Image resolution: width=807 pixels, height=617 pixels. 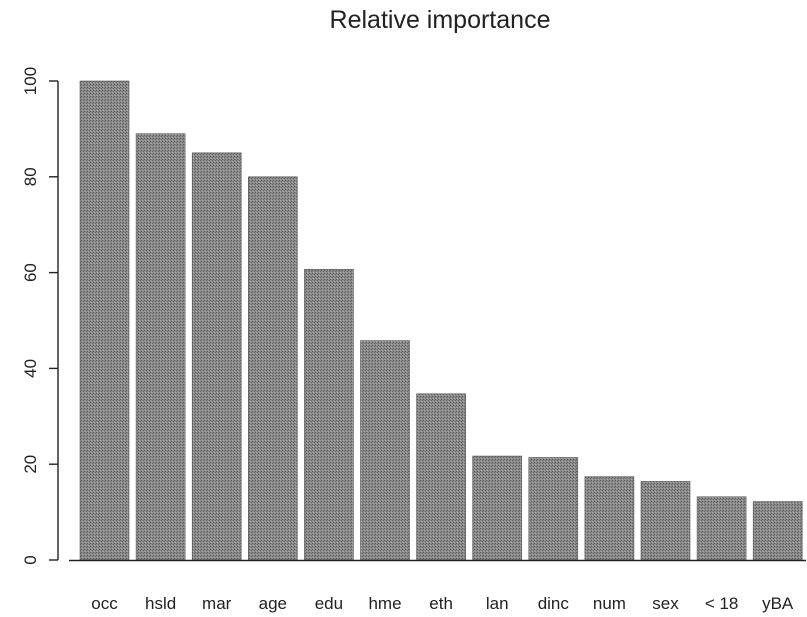 I want to click on y-axis: 0 20 40 60 80 100, so click(x=40, y=316).